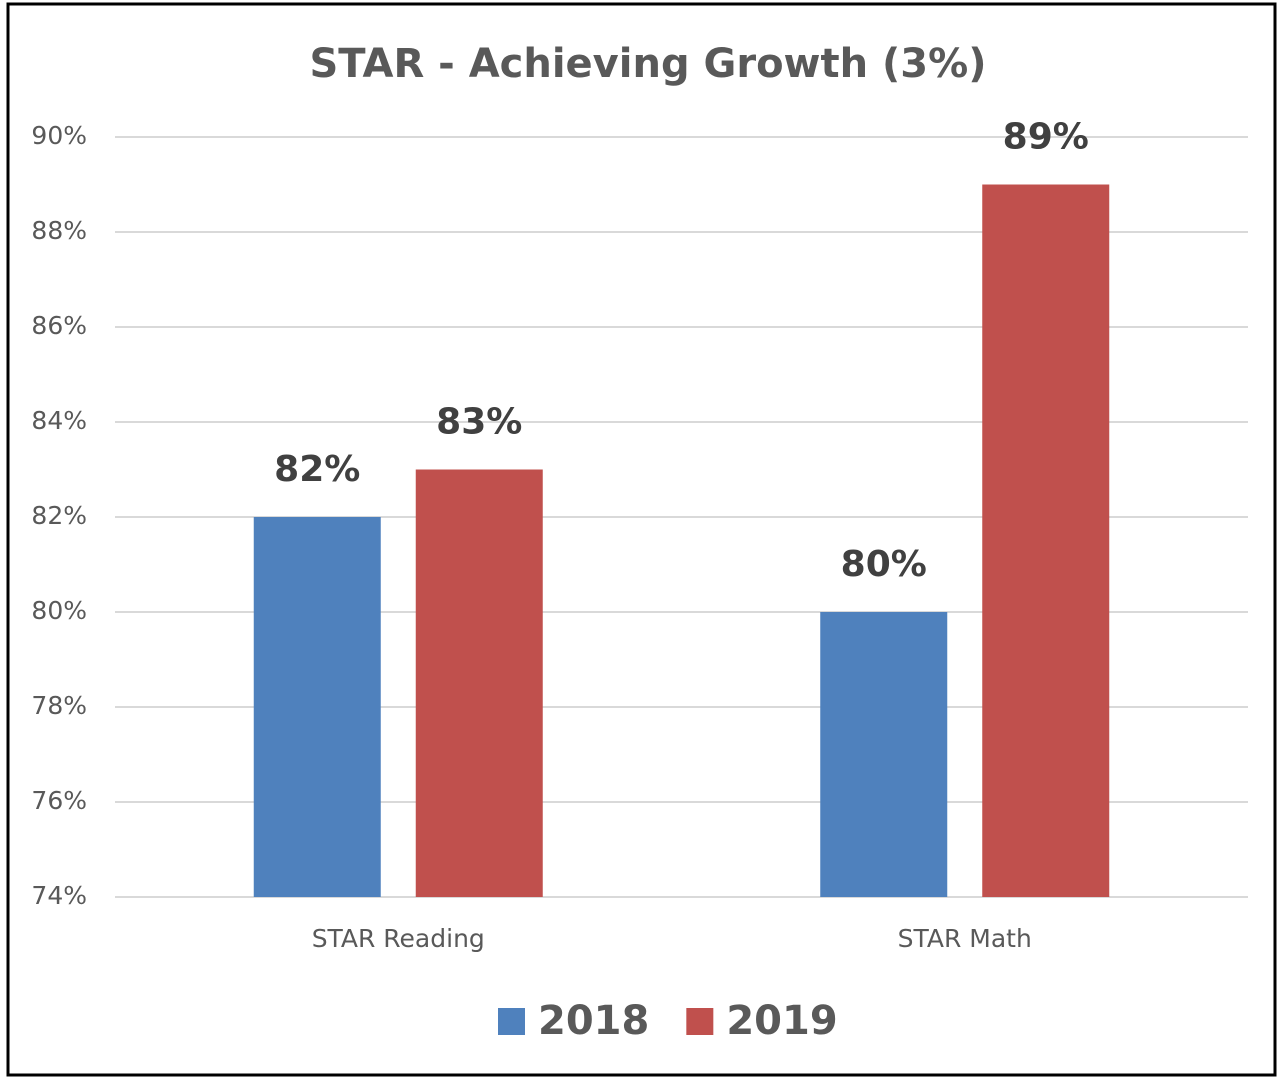  Describe the element at coordinates (59, 420) in the screenshot. I see `y-tick-label: 84%` at that location.